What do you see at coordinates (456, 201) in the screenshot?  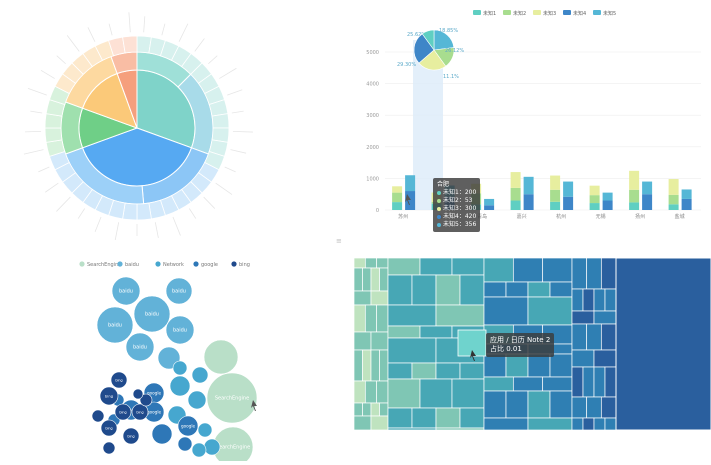 I see `bar-tooltip-row: 未知2：53` at bounding box center [456, 201].